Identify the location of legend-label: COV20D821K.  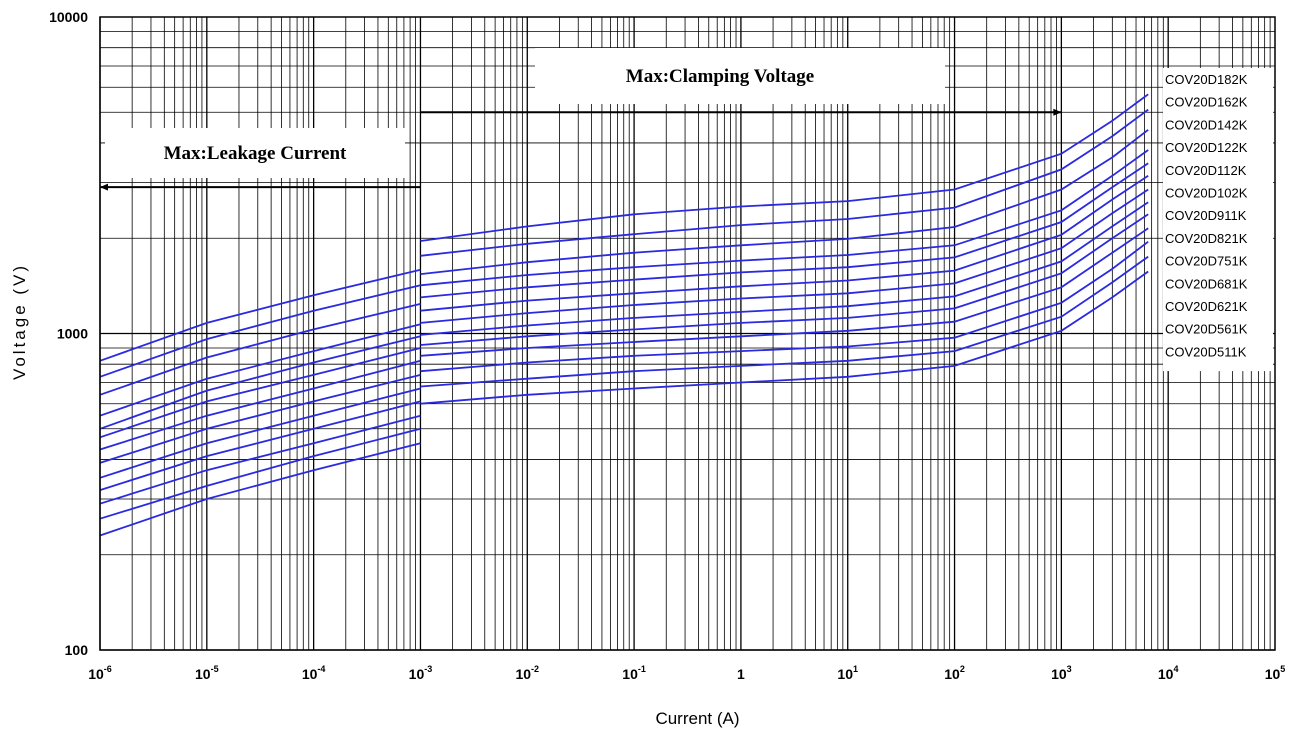
(1206, 238).